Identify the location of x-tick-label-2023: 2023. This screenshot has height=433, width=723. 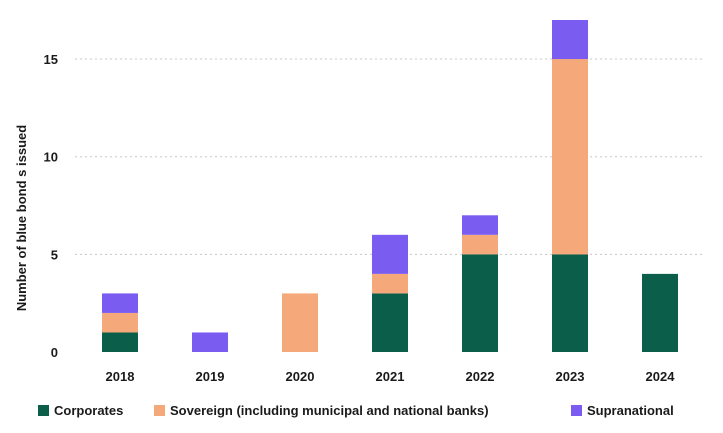
(570, 376).